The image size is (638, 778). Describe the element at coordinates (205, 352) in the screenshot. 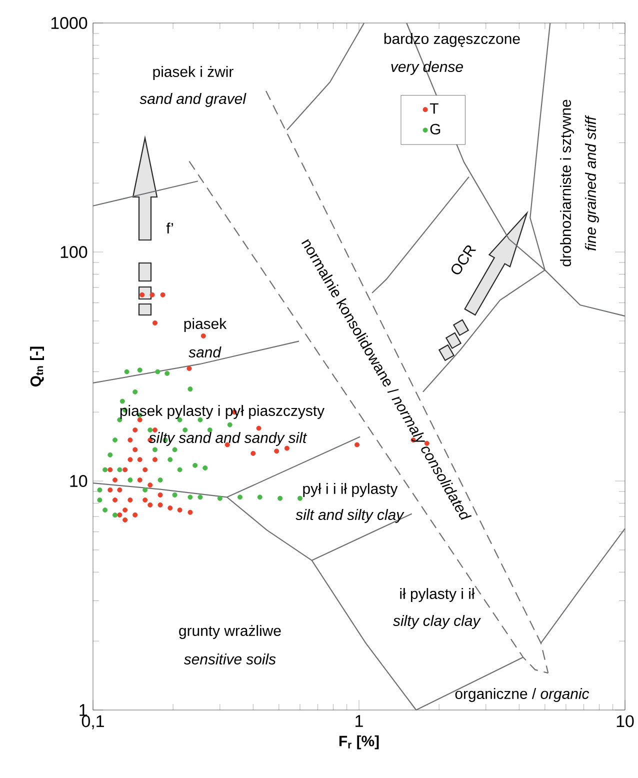

I see `annotation: sand` at that location.